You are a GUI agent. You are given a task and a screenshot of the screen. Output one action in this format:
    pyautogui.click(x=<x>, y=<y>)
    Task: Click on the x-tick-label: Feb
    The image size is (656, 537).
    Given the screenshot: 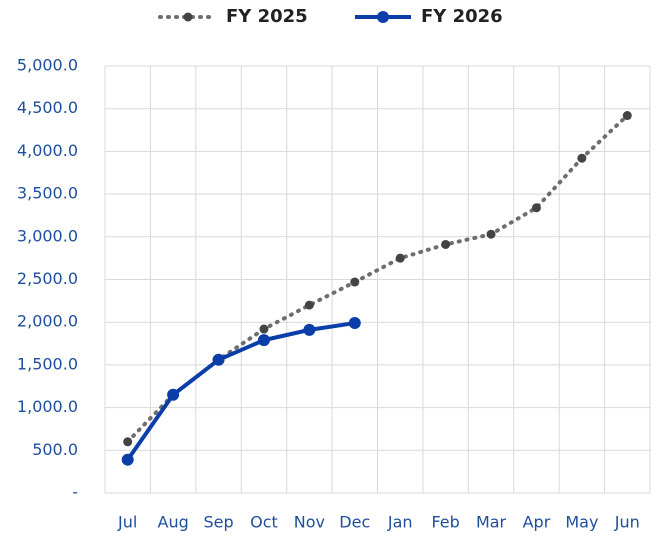 What is the action you would take?
    pyautogui.click(x=445, y=522)
    